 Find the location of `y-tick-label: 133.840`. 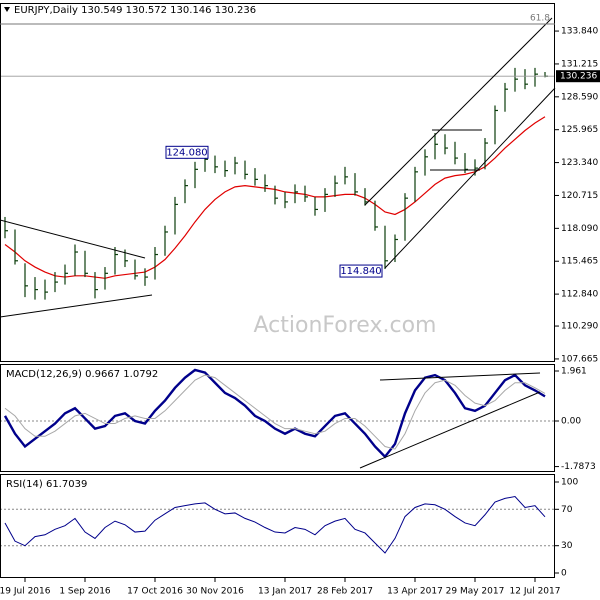

y-tick-label: 133.840 is located at coordinates (579, 32).